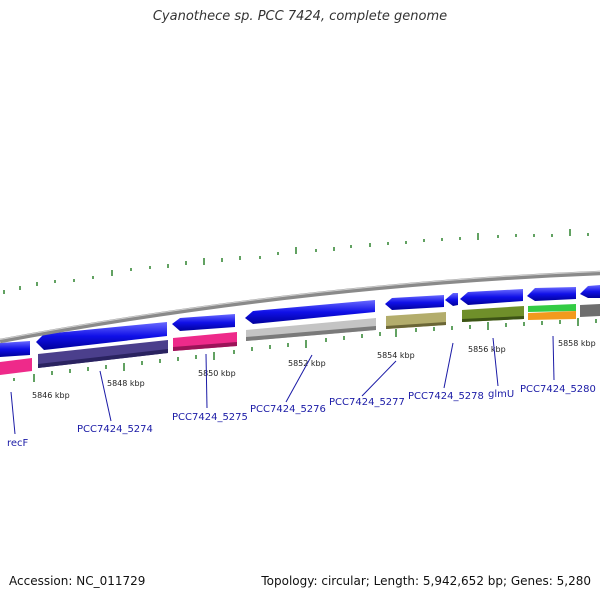 This screenshot has height=600, width=600. Describe the element at coordinates (577, 343) in the screenshot. I see `kbp-label: 5858 kbp` at that location.